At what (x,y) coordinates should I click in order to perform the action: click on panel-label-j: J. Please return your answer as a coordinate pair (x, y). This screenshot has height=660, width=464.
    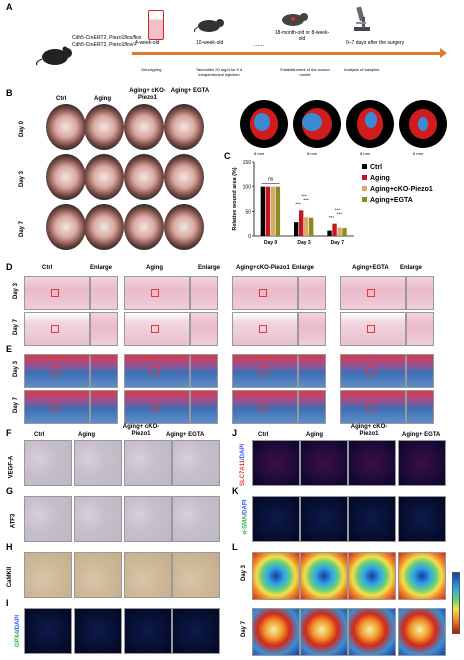
    Looking at the image, I should click on (235, 433).